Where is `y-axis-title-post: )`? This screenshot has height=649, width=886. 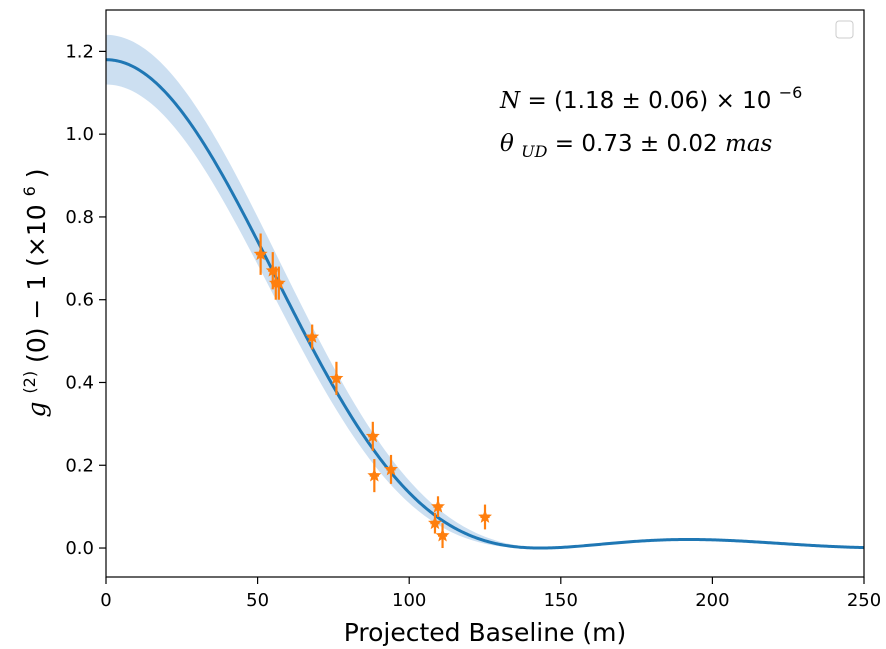
y-axis-title-post: ) is located at coordinates (36, 173).